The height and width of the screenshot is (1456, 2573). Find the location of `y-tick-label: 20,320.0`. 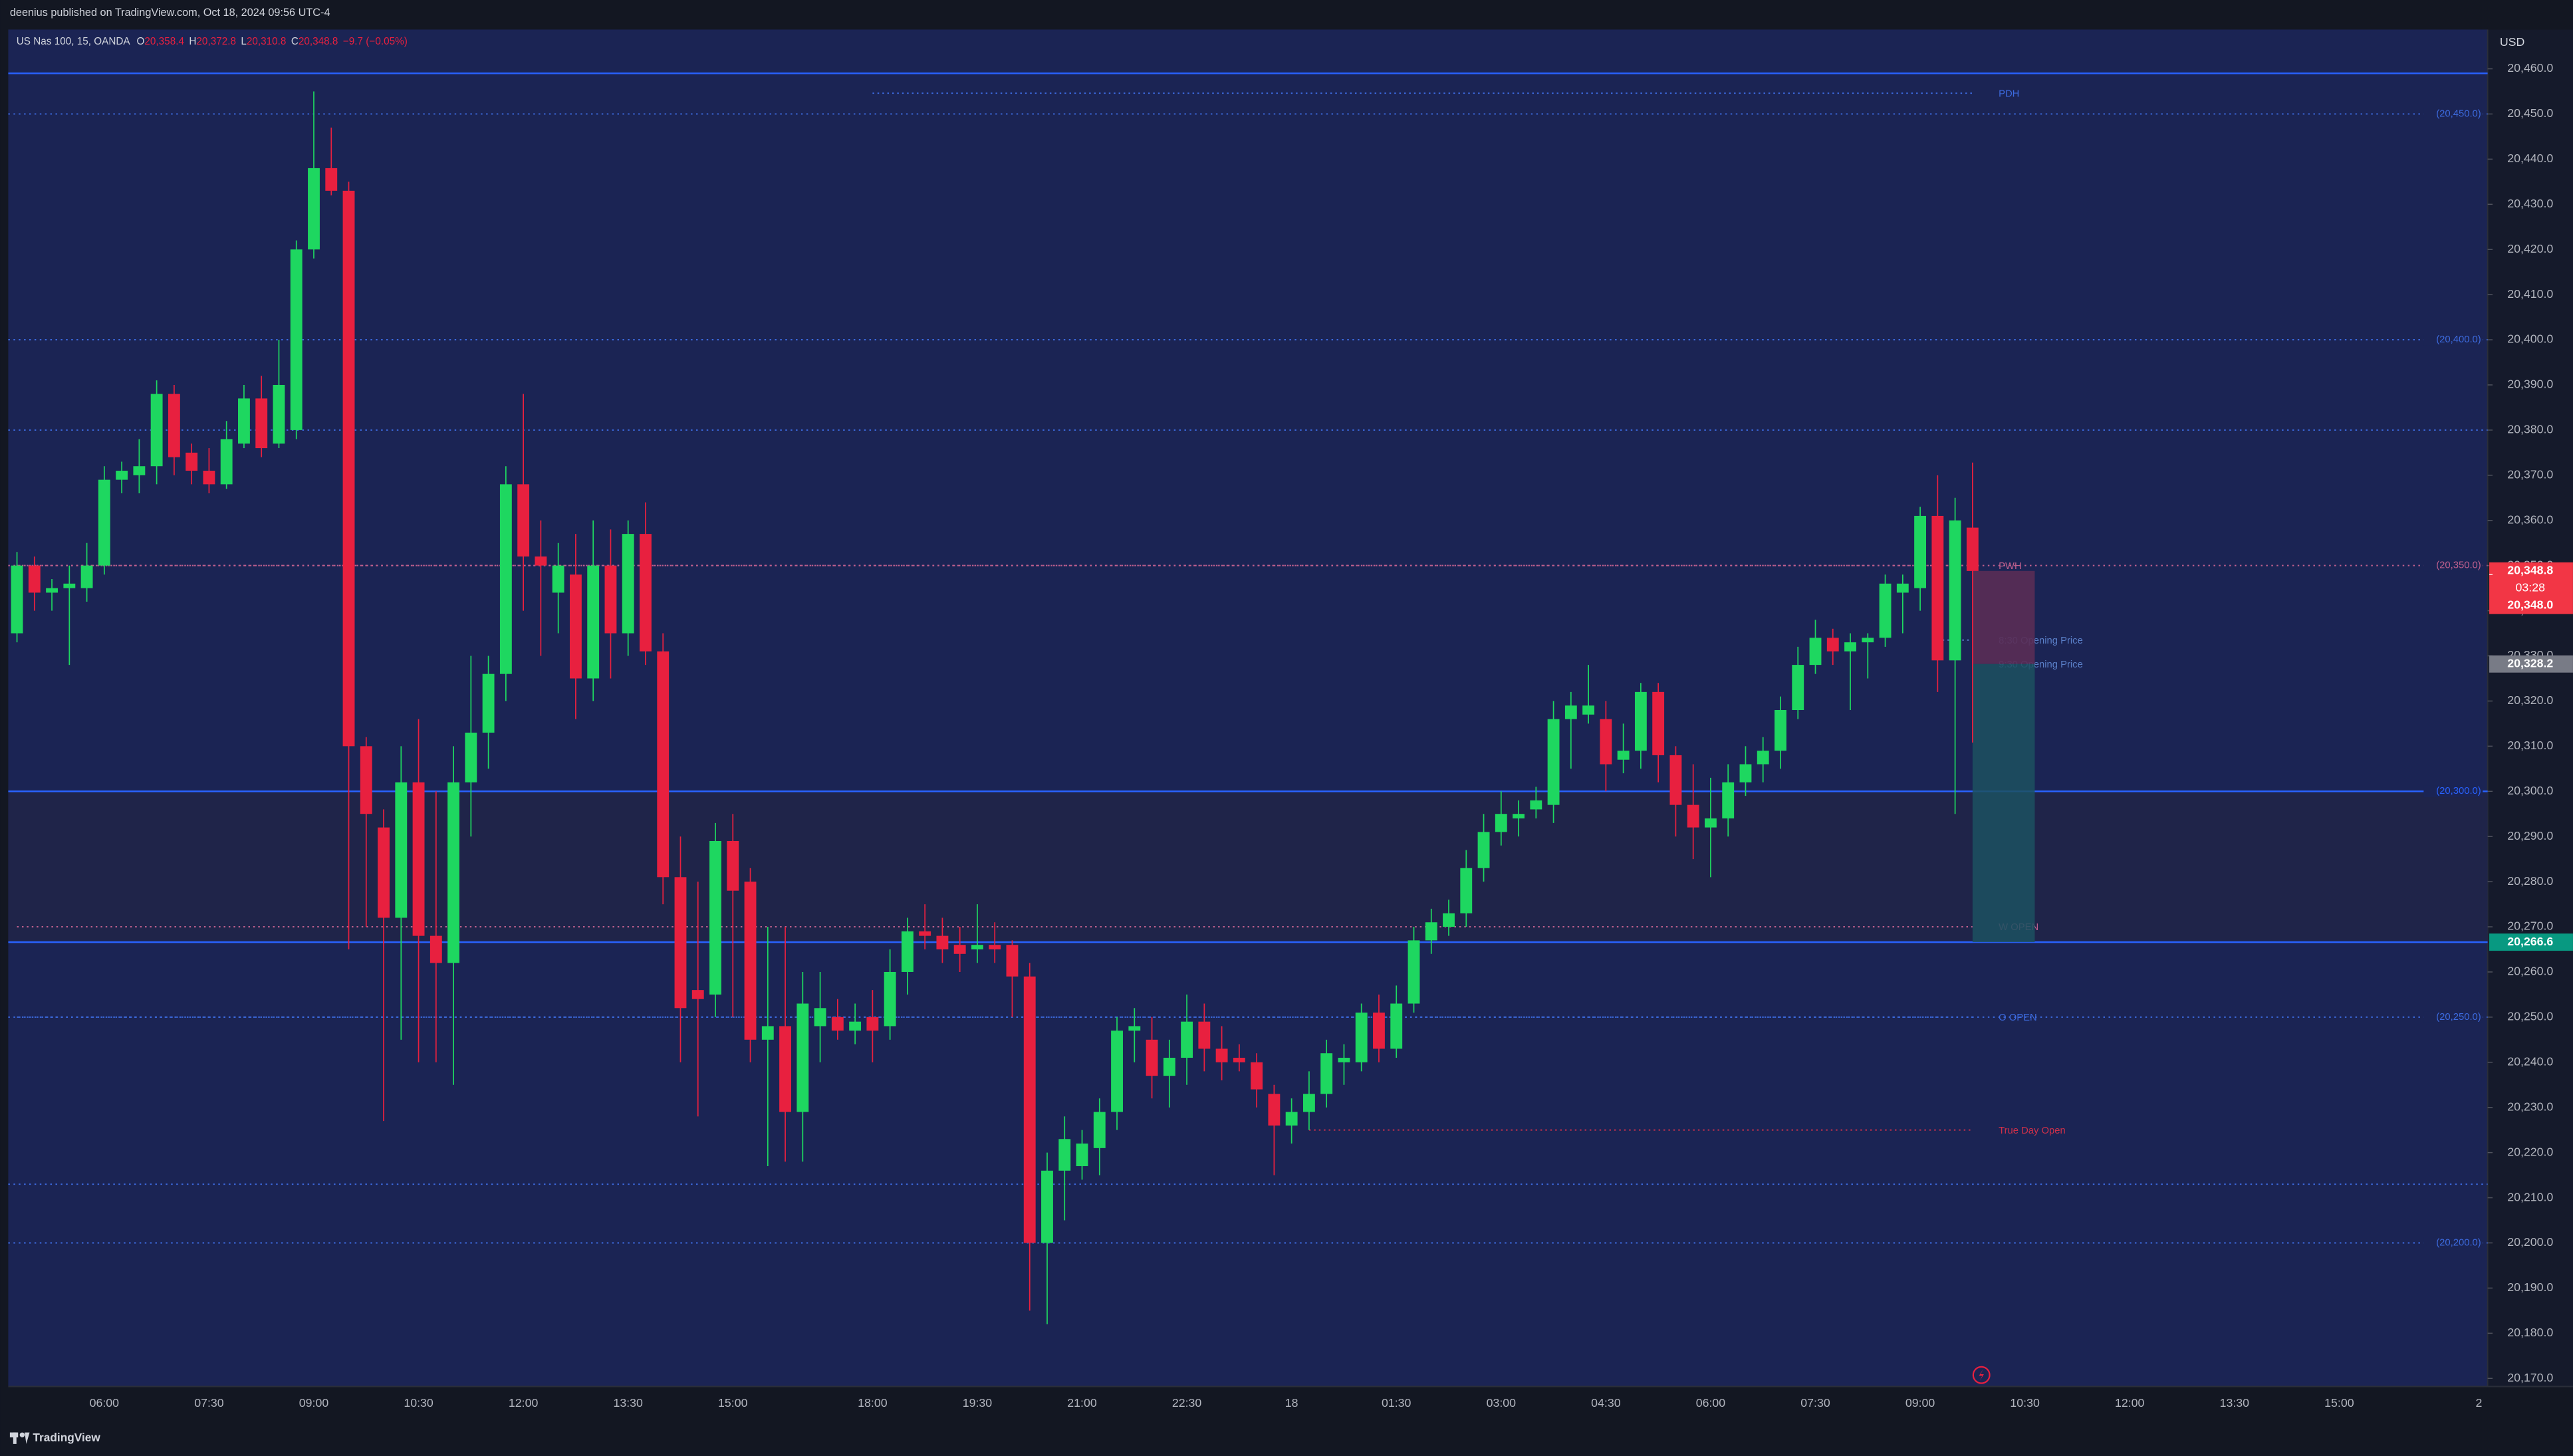

y-tick-label: 20,320.0 is located at coordinates (2530, 700).